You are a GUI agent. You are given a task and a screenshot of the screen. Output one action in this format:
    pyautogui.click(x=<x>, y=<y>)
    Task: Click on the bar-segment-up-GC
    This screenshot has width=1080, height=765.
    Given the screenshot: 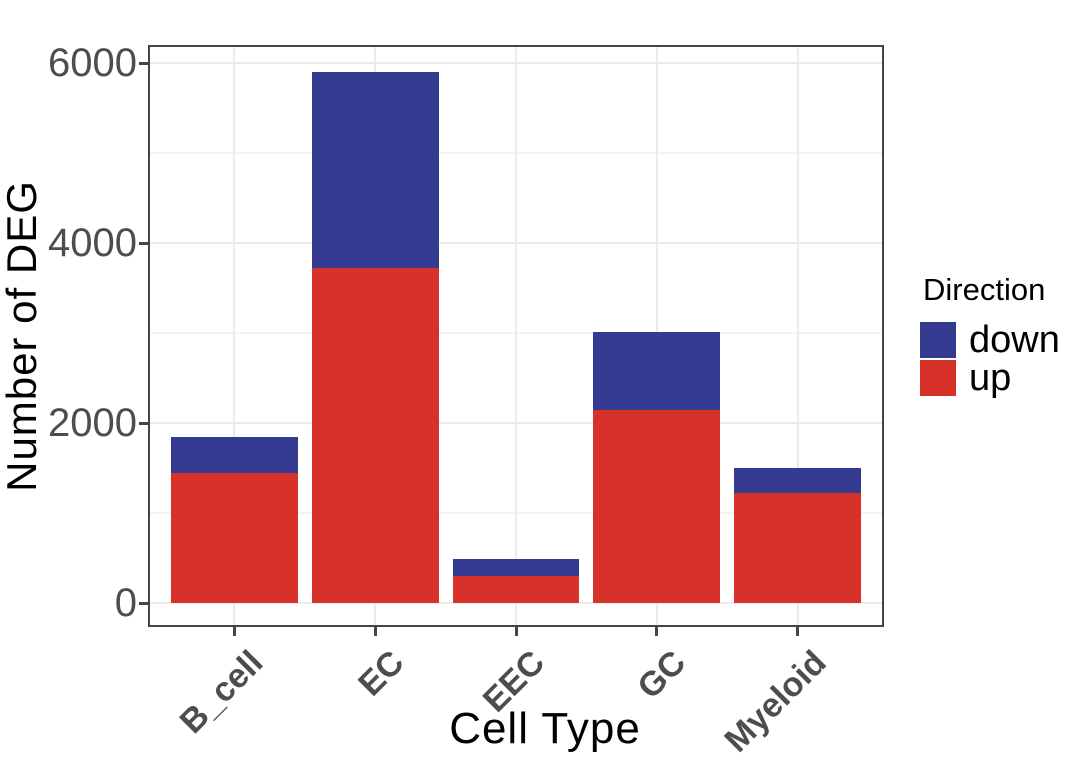 What is the action you would take?
    pyautogui.click(x=657, y=506)
    